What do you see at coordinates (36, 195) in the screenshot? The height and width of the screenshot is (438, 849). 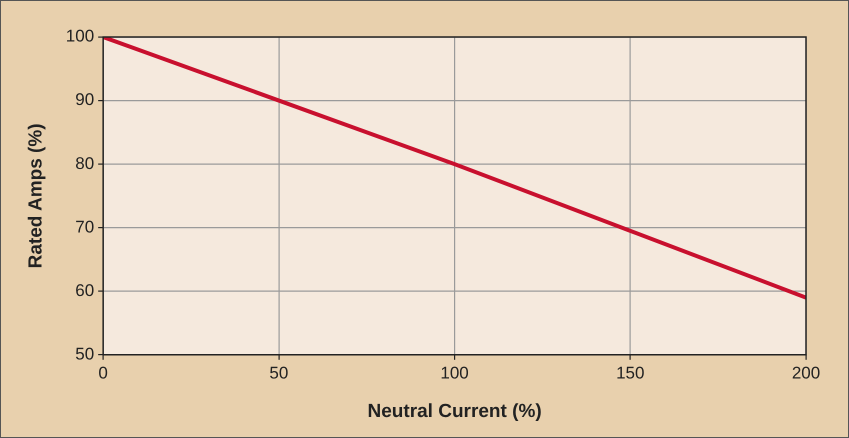 I see `y-axis-title: Rated Amps (%)` at bounding box center [36, 195].